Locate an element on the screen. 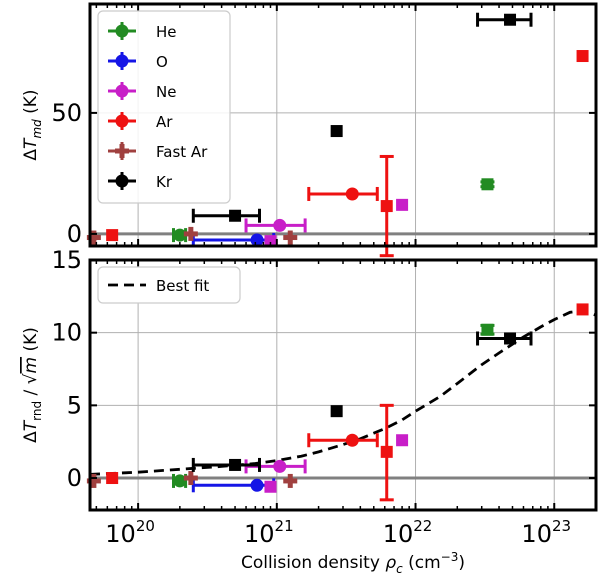  legend-label: Ne is located at coordinates (166, 92).